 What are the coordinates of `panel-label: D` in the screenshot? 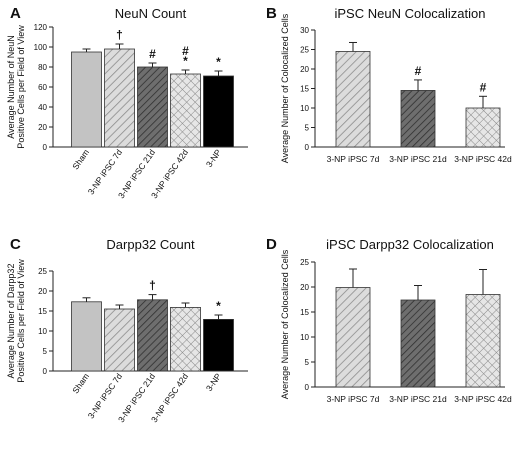 It's located at (271, 244).